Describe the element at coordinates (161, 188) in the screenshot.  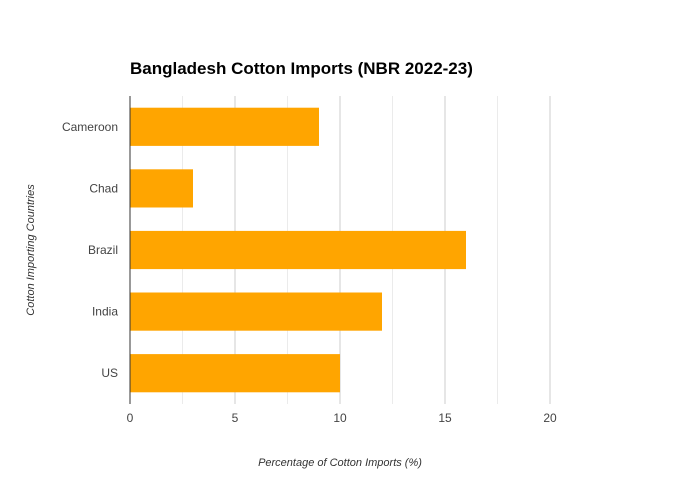
I see `bar-chad` at that location.